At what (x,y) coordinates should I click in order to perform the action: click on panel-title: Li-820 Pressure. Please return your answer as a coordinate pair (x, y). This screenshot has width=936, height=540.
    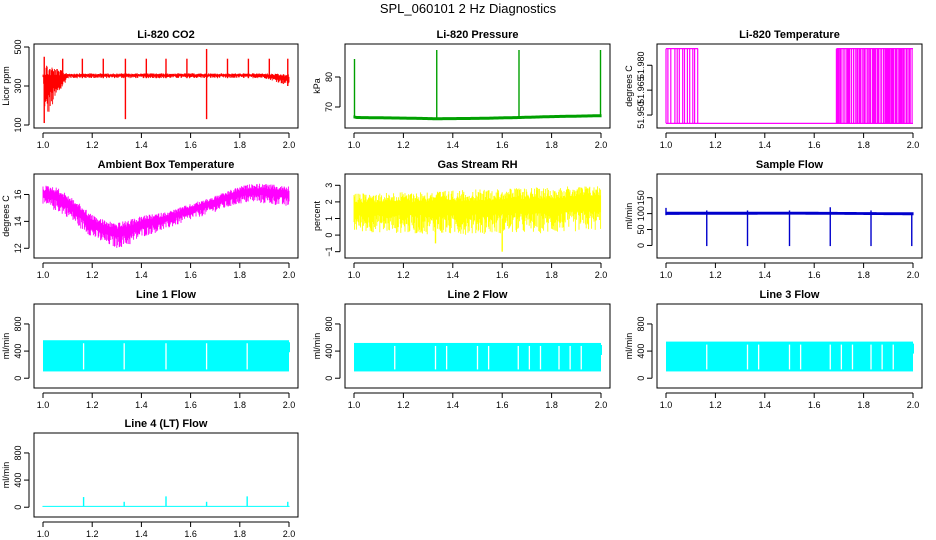
    Looking at the image, I should click on (478, 35).